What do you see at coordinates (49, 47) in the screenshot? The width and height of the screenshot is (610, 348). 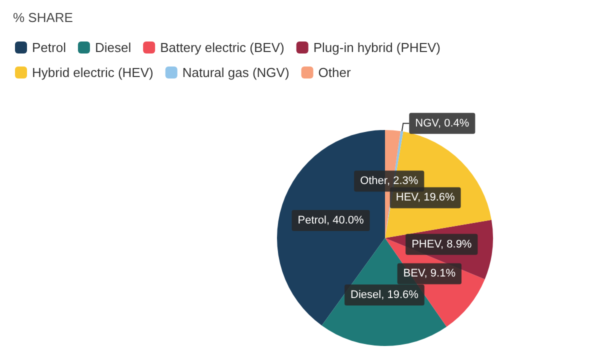 I see `legend-label: Petrol` at bounding box center [49, 47].